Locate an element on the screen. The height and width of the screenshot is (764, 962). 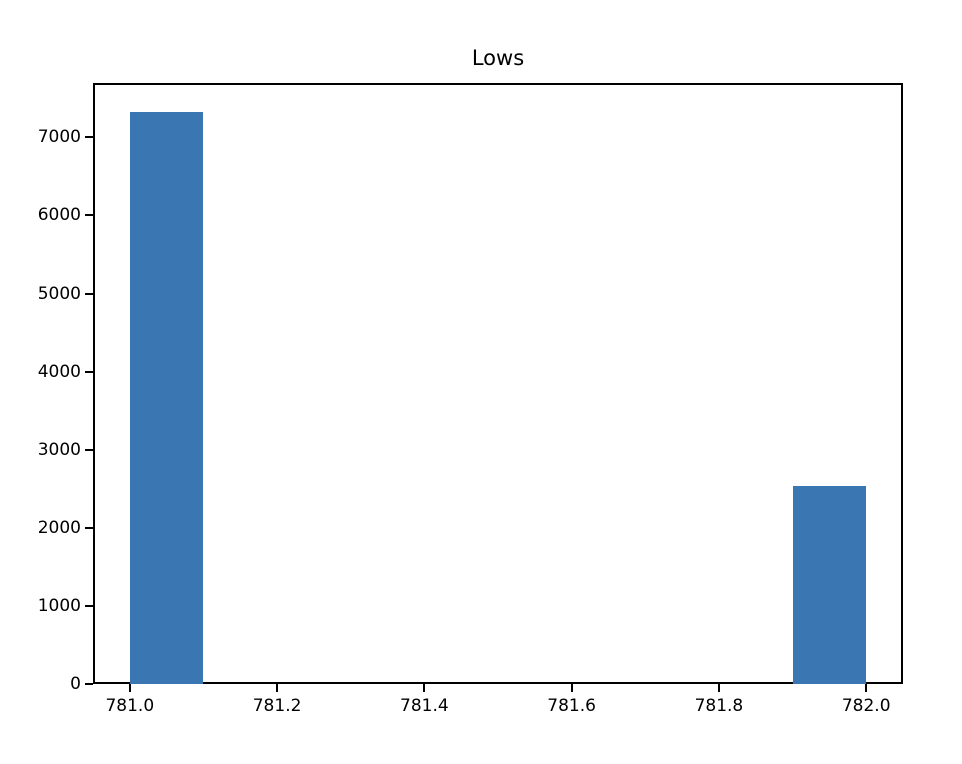
chart-title: Lows is located at coordinates (498, 58).